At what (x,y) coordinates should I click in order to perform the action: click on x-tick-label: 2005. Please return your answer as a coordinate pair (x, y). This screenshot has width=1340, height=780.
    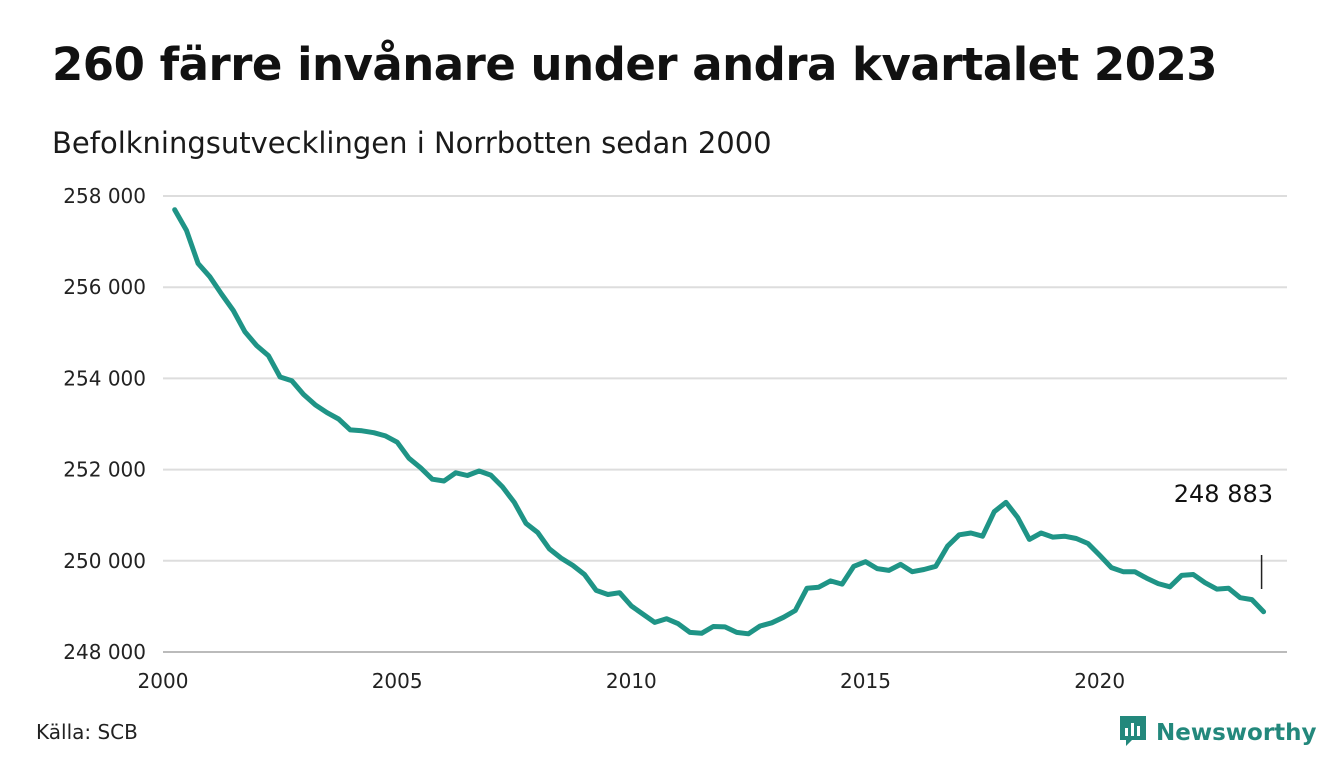
    Looking at the image, I should click on (397, 681).